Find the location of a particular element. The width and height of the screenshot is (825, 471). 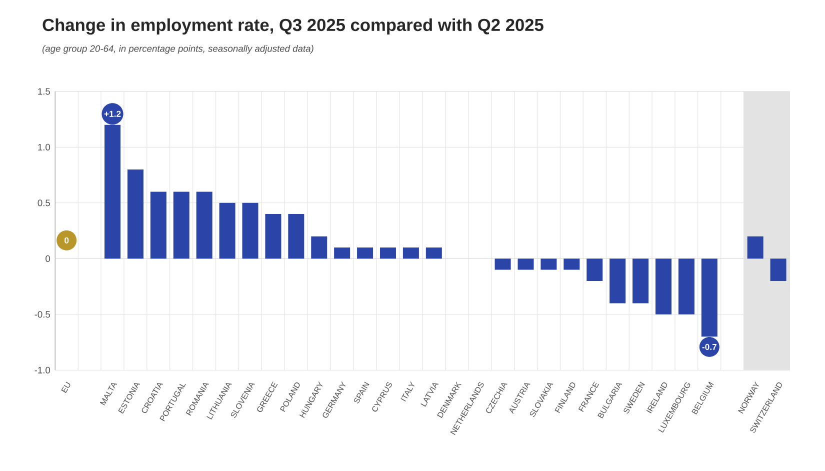

y-tick-label: 1.0 is located at coordinates (44, 147).